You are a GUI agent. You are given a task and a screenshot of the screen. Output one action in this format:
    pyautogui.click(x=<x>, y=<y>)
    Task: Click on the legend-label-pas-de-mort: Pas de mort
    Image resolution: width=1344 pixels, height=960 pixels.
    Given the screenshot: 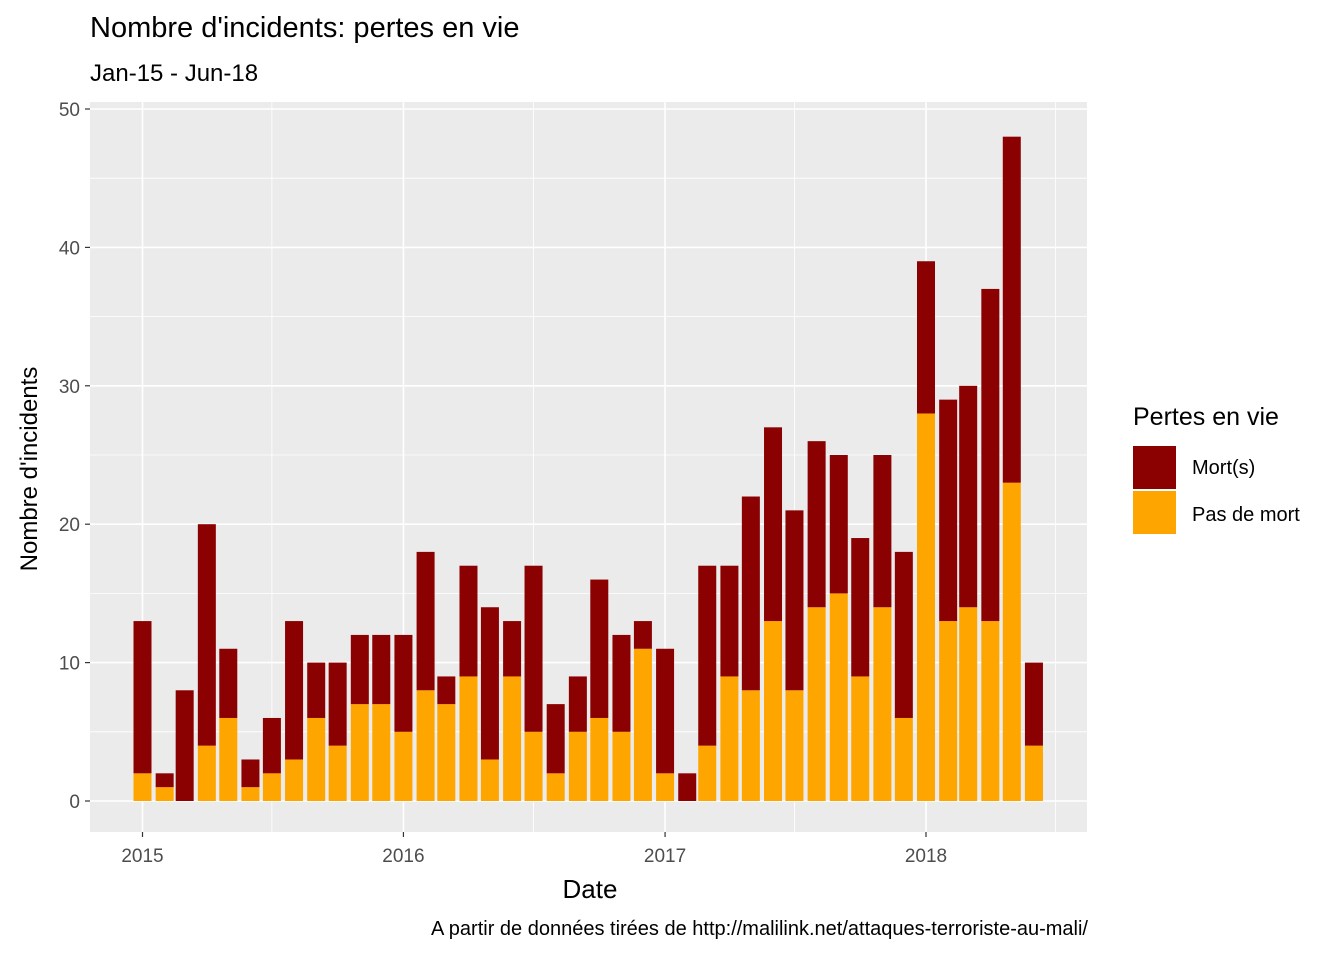 What is the action you would take?
    pyautogui.click(x=1246, y=515)
    